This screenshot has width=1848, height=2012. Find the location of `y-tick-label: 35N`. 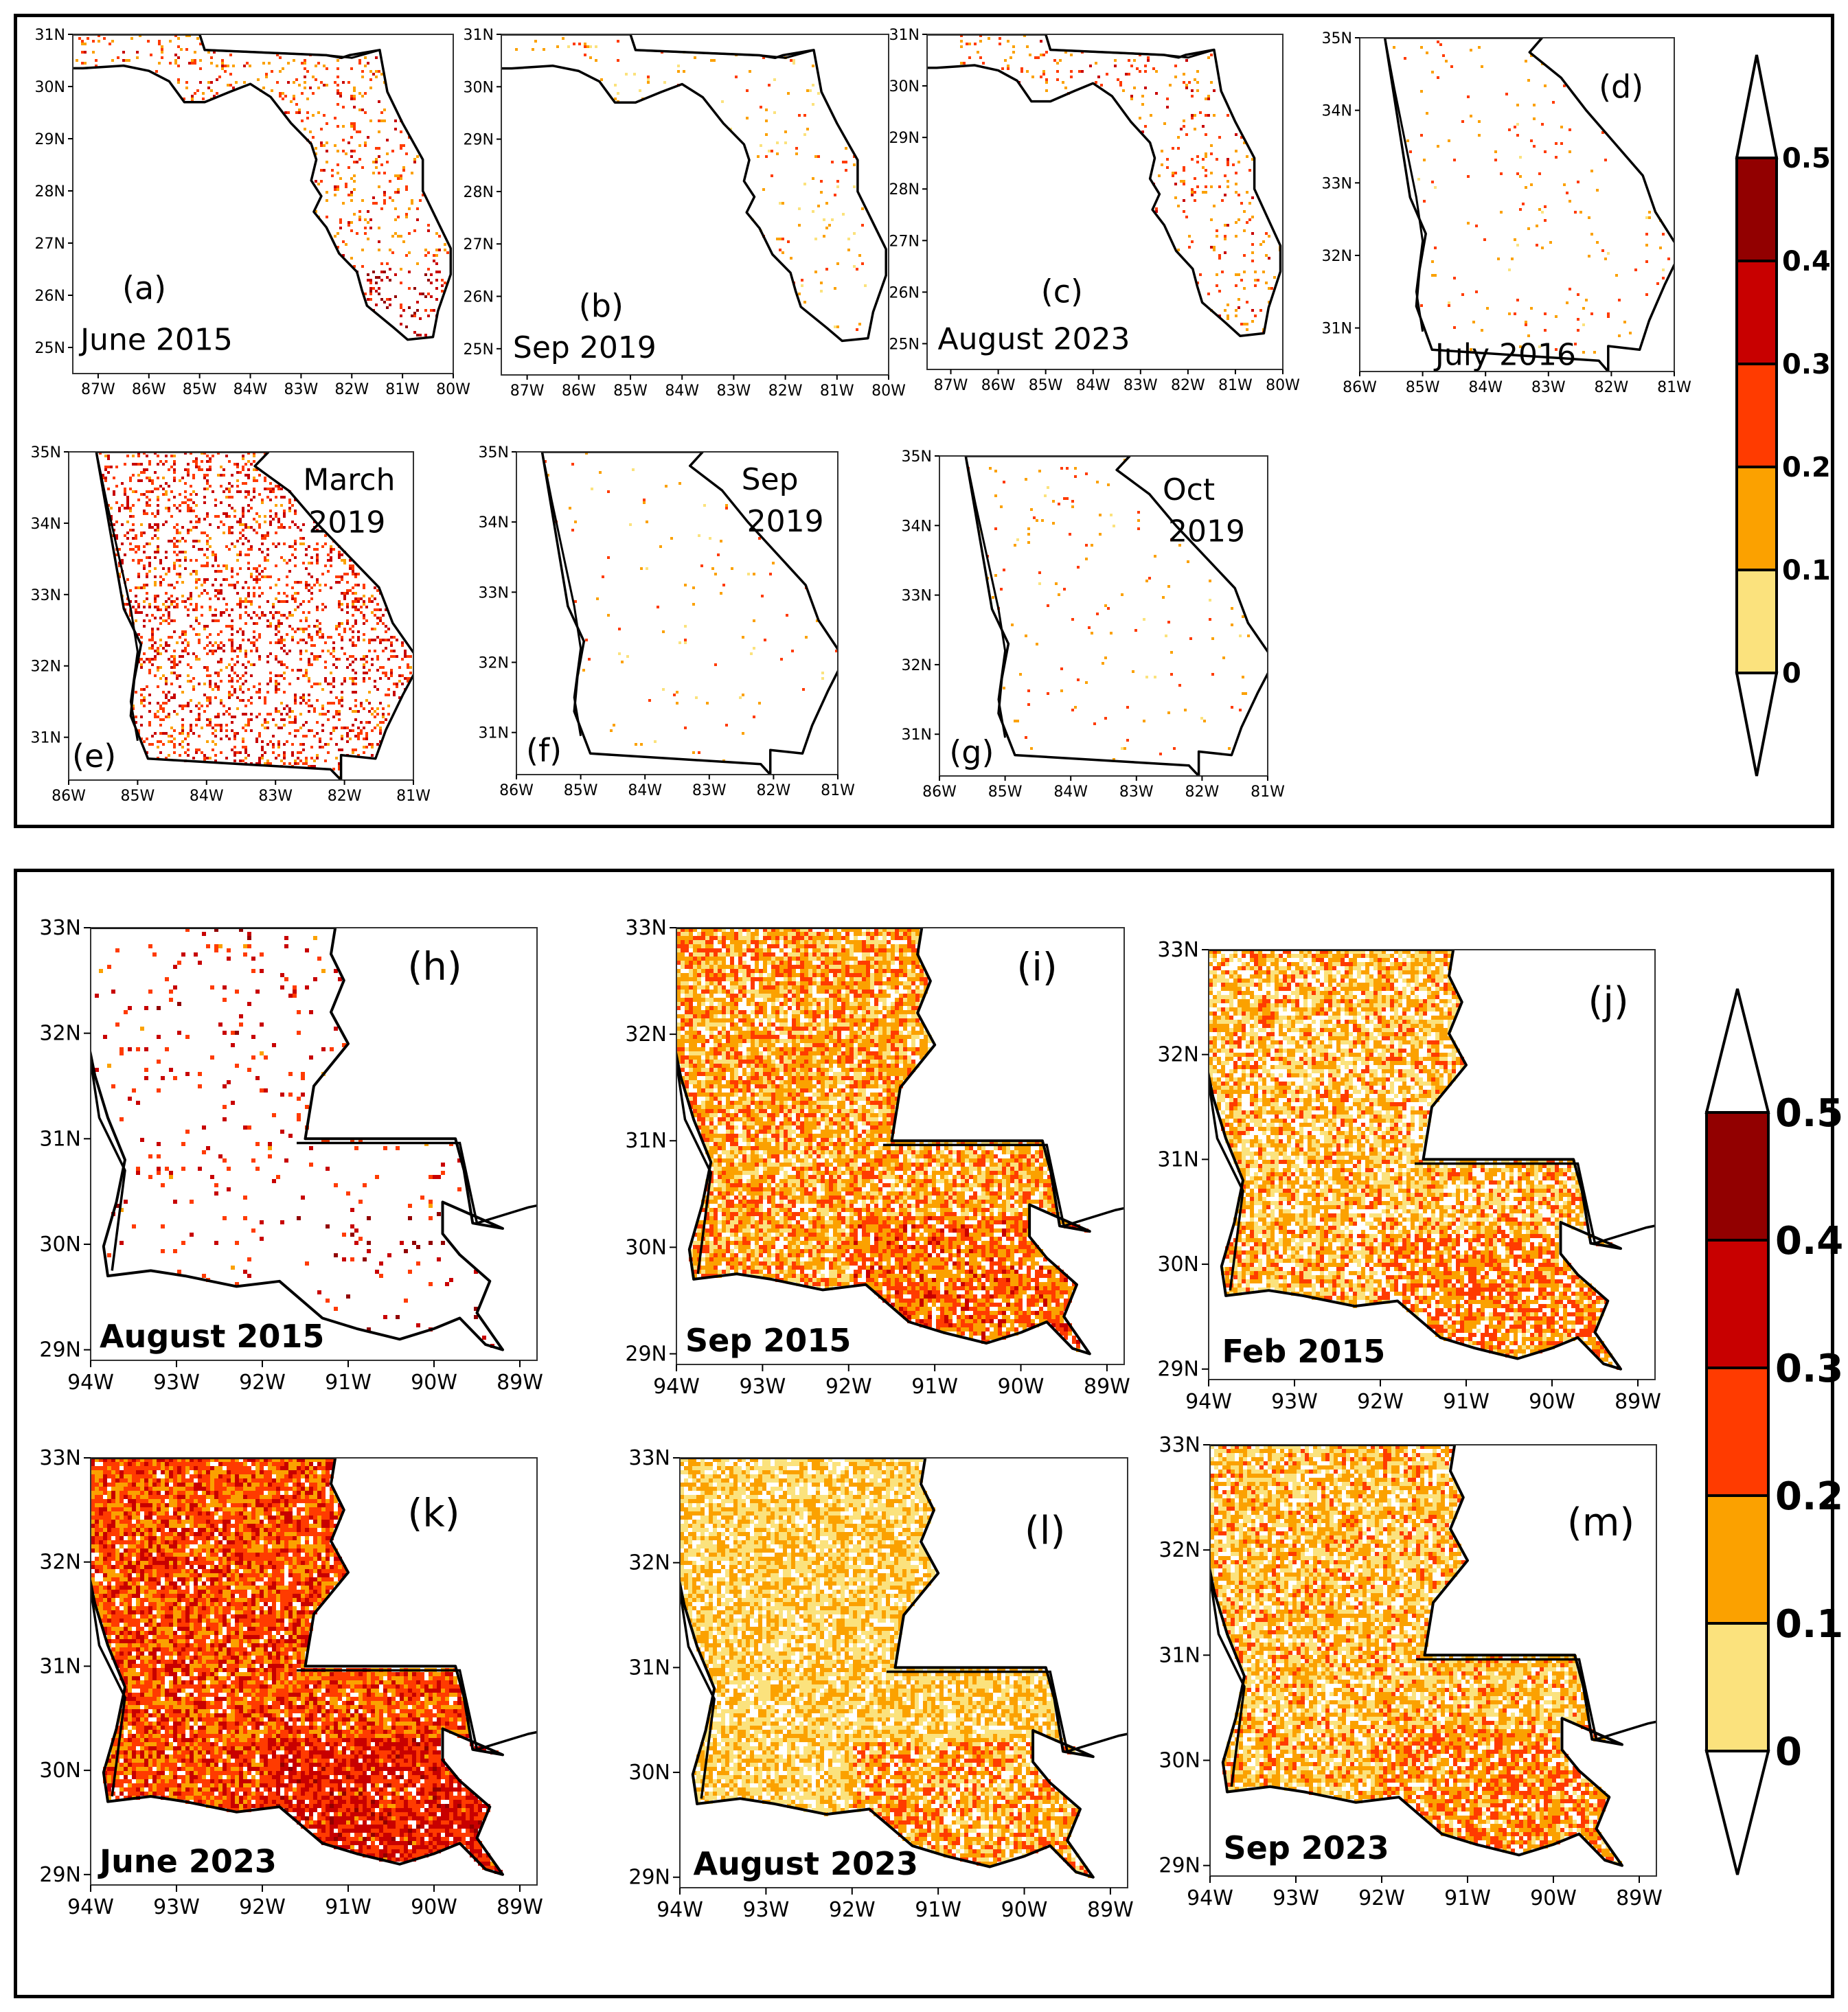

y-tick-label: 35N is located at coordinates (46, 452).